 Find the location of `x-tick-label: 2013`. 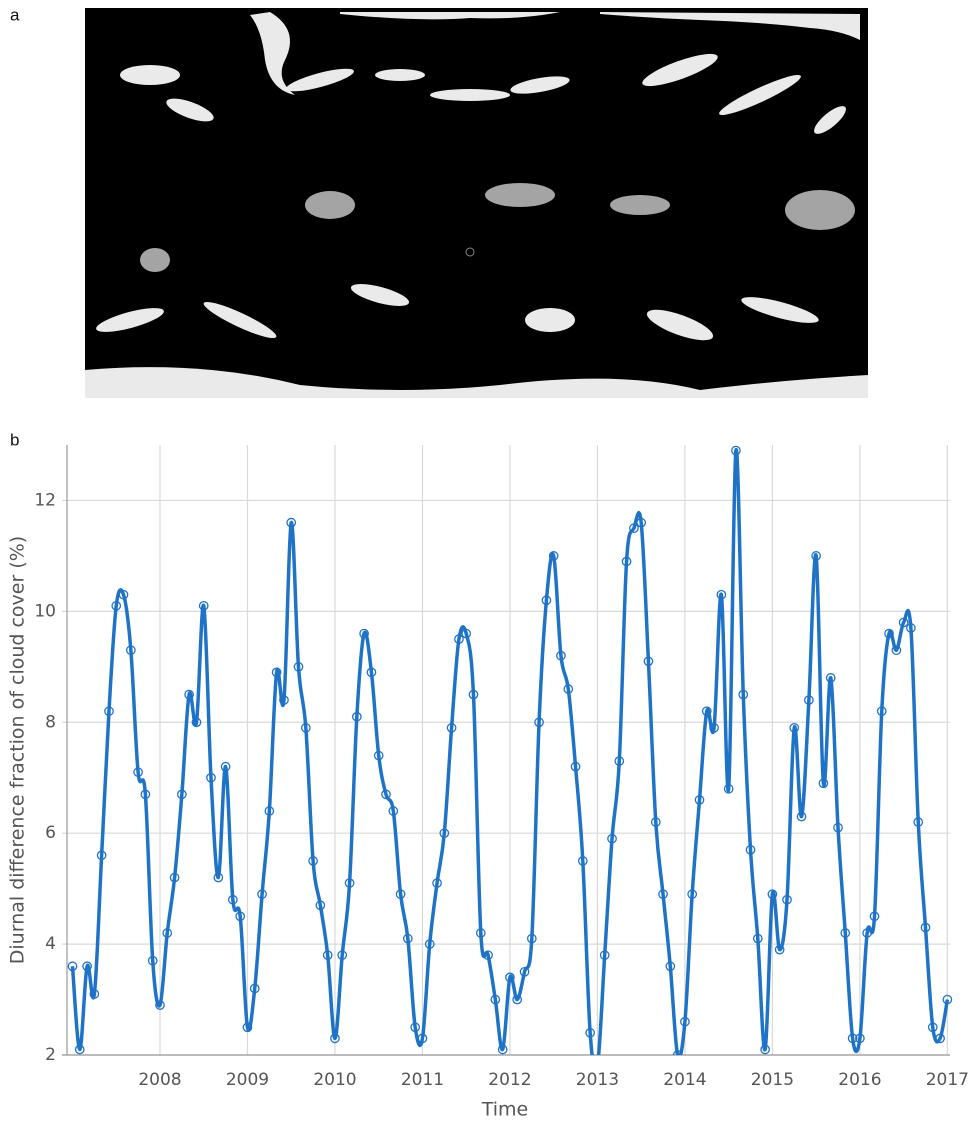

x-tick-label: 2013 is located at coordinates (597, 1080).